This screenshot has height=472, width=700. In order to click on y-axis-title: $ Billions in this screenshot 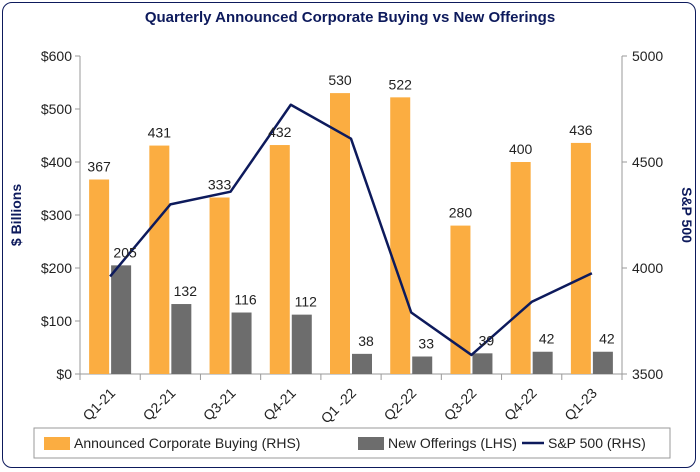, I will do `click(16, 215)`.